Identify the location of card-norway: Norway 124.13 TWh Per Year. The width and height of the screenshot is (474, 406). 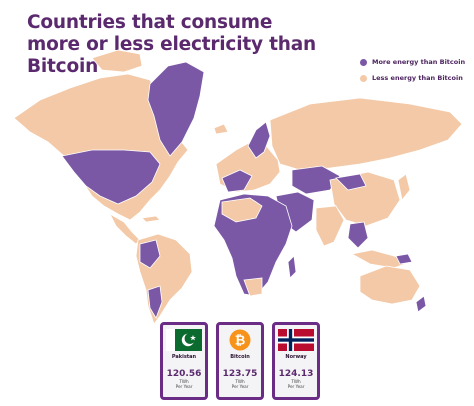
(296, 361).